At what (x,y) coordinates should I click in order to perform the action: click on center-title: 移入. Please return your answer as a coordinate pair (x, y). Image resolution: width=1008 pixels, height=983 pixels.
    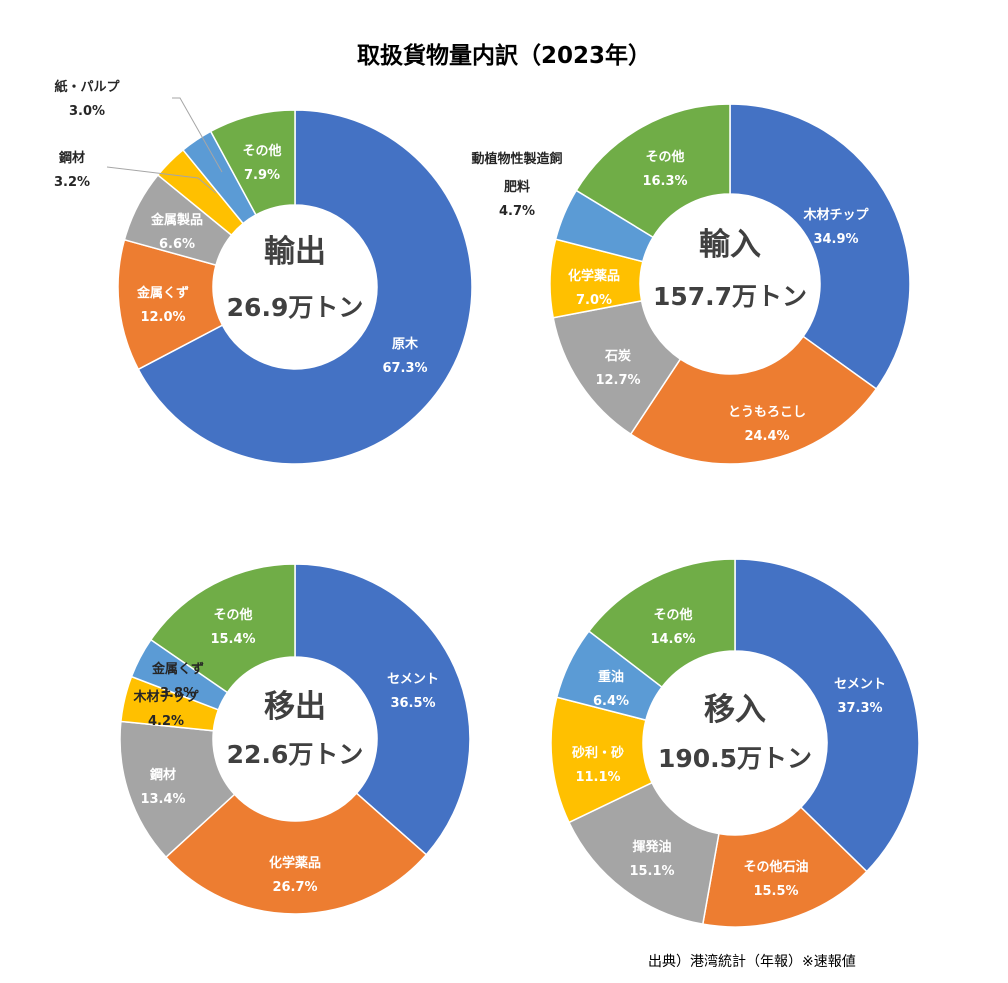
    Looking at the image, I should click on (735, 710).